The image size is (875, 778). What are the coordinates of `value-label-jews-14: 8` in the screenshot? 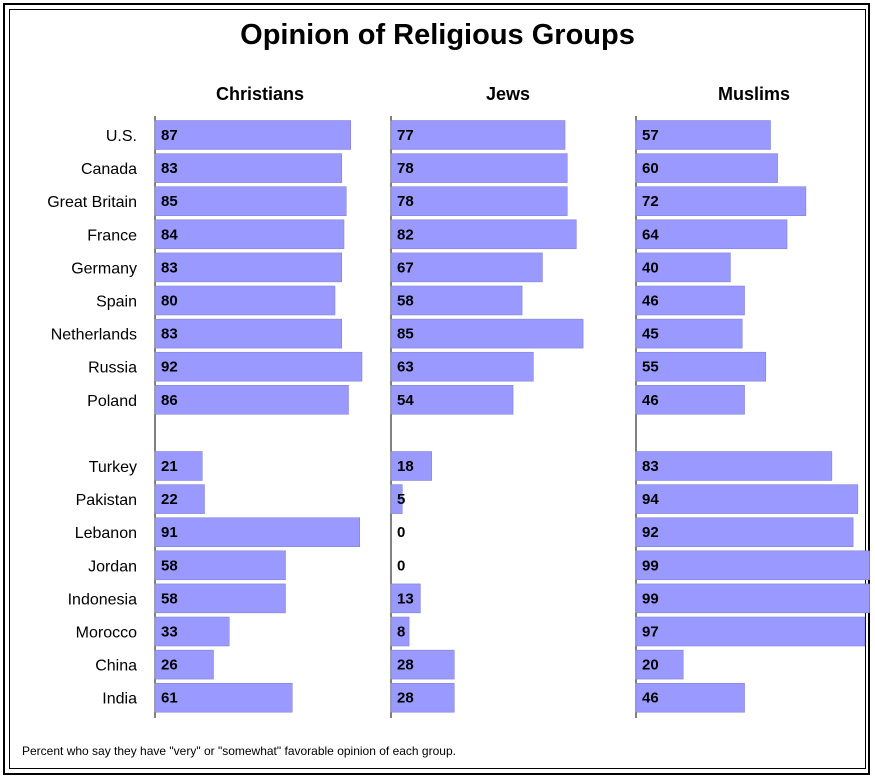 It's located at (401, 632).